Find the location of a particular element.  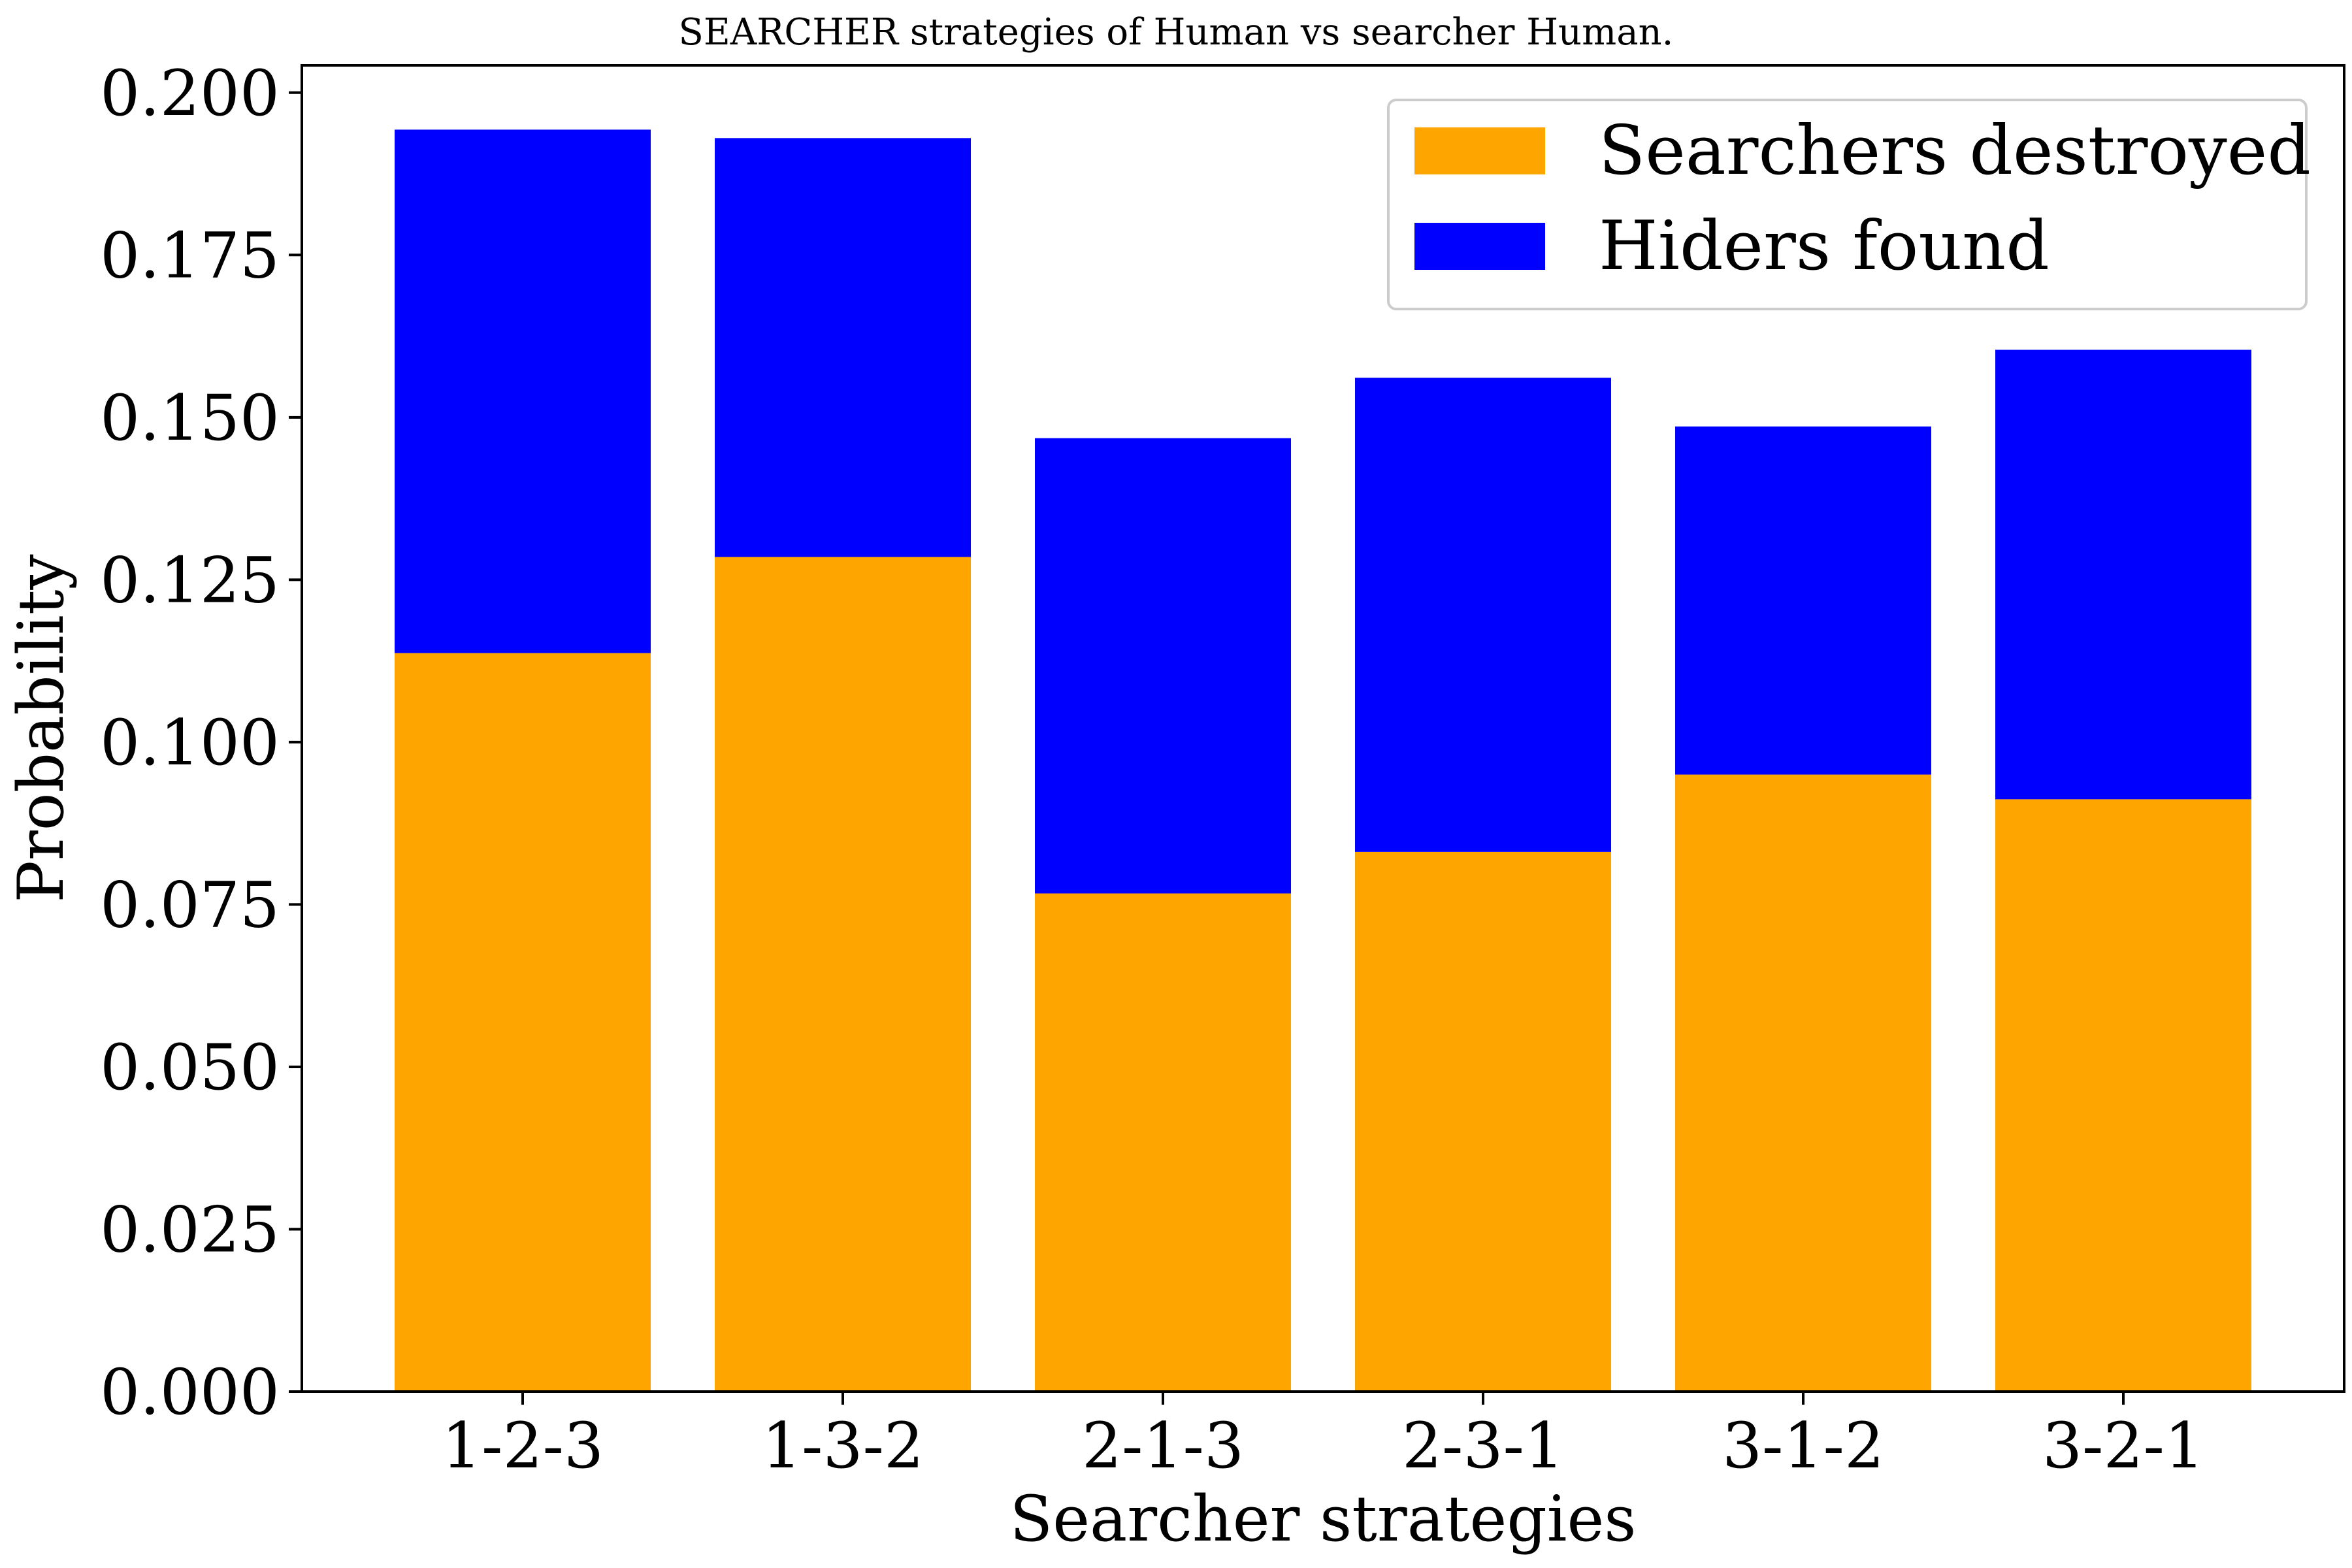

x-axis-label: Searcher strategies is located at coordinates (1322, 1519).